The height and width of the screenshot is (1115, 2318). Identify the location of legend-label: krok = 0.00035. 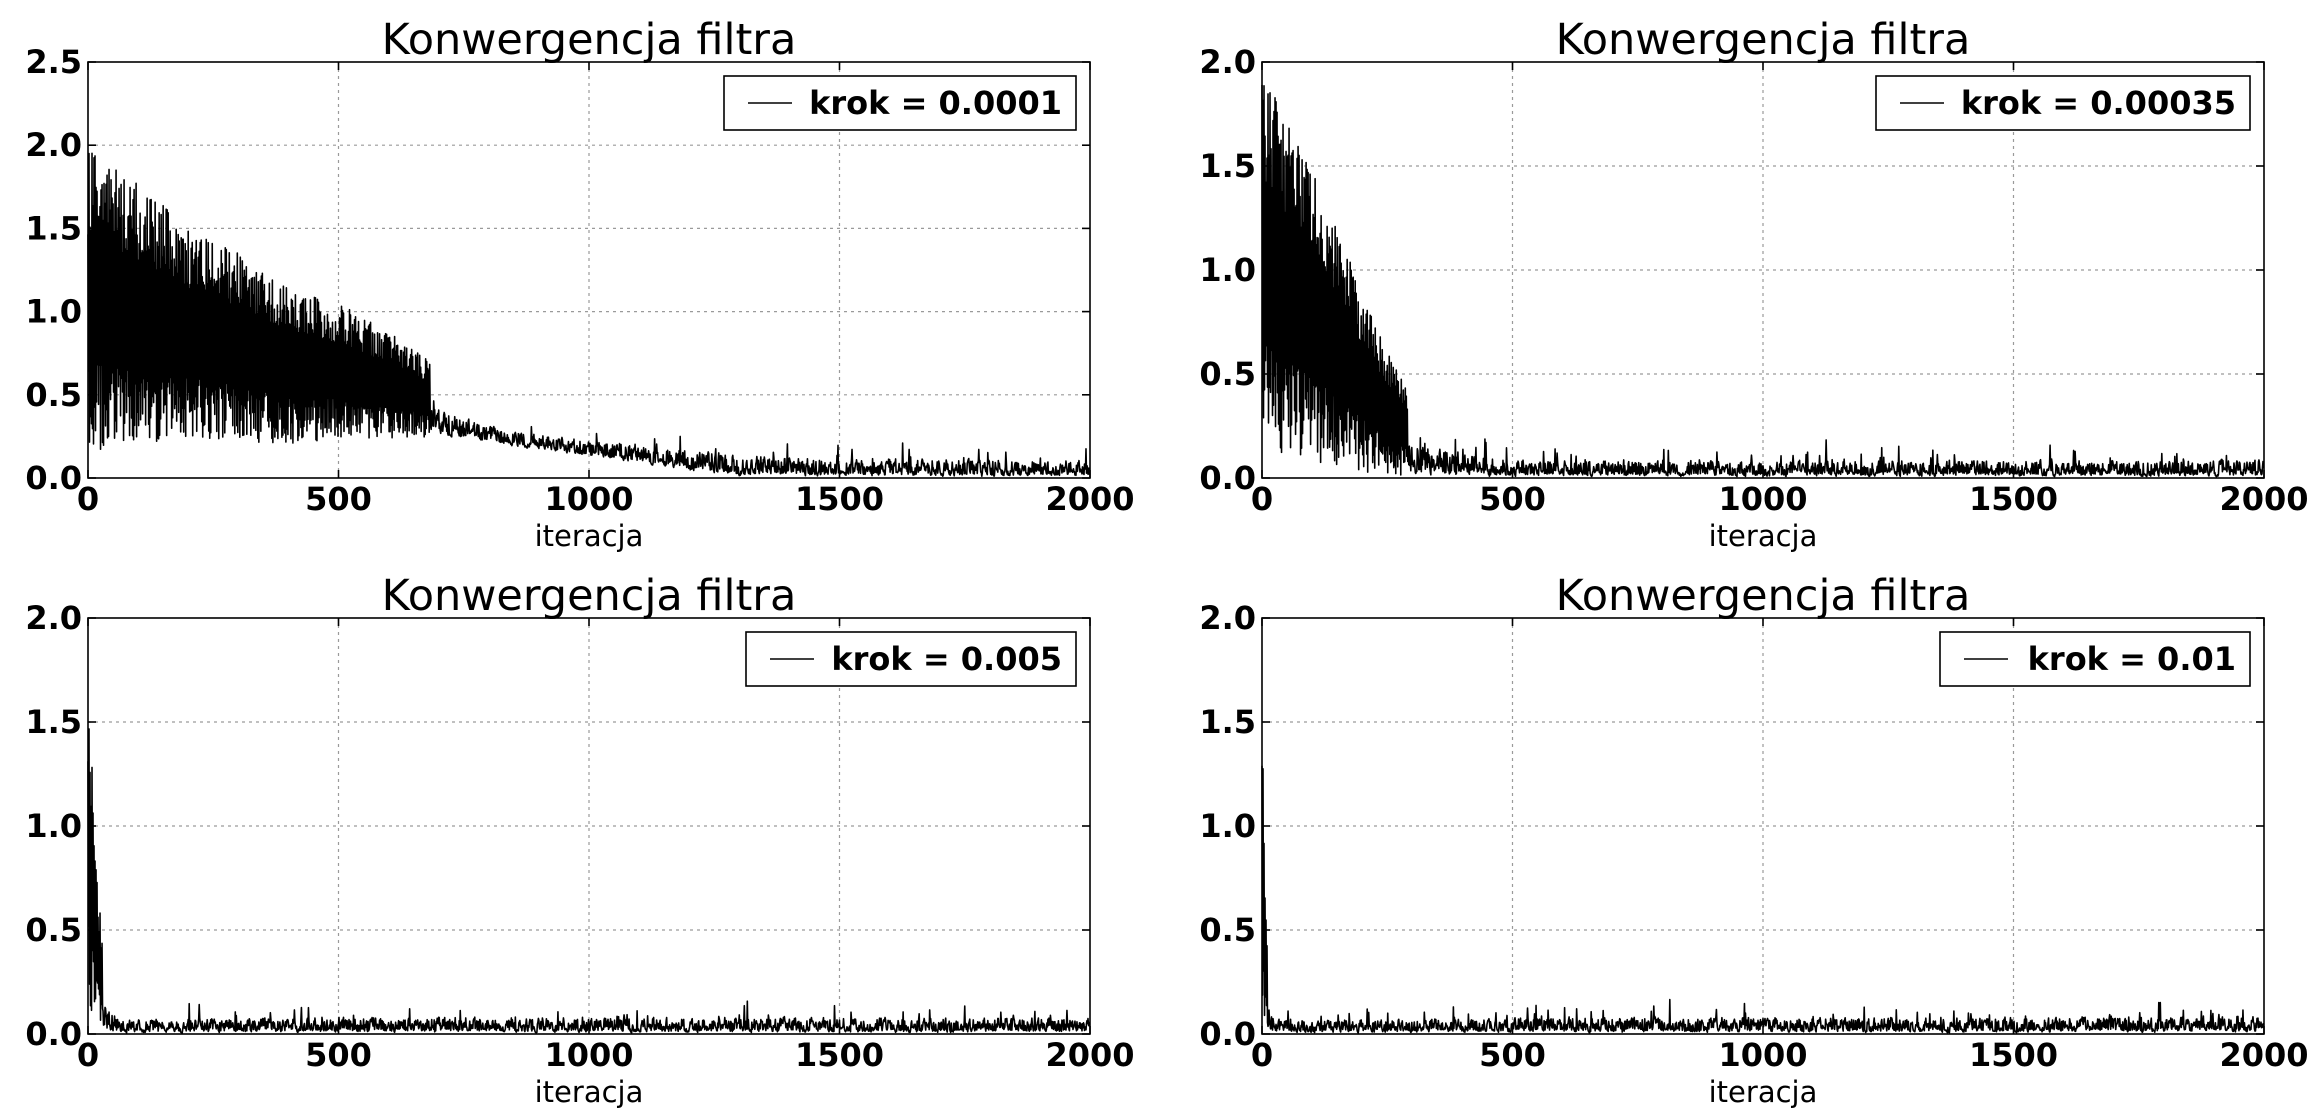
(2098, 103).